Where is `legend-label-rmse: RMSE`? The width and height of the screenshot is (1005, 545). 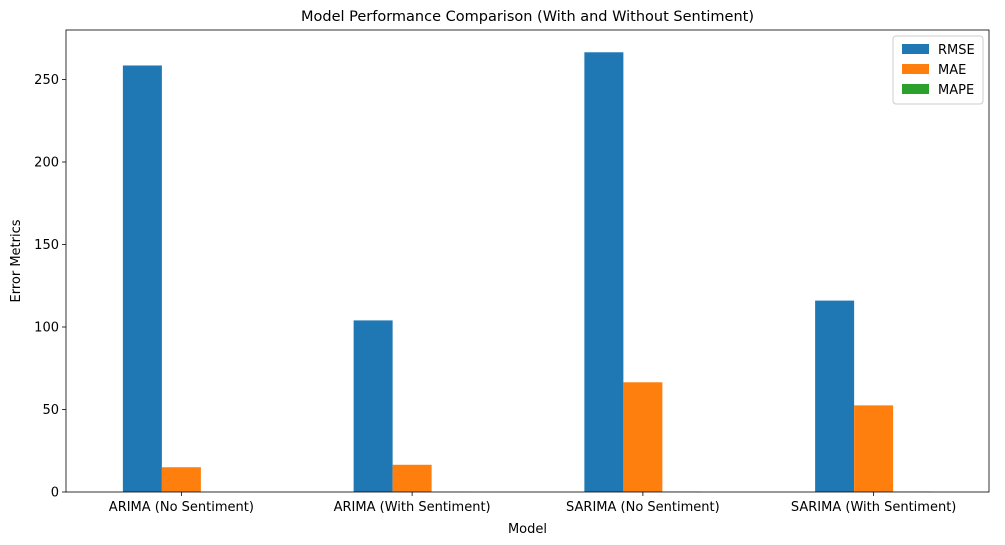 legend-label-rmse: RMSE is located at coordinates (956, 50).